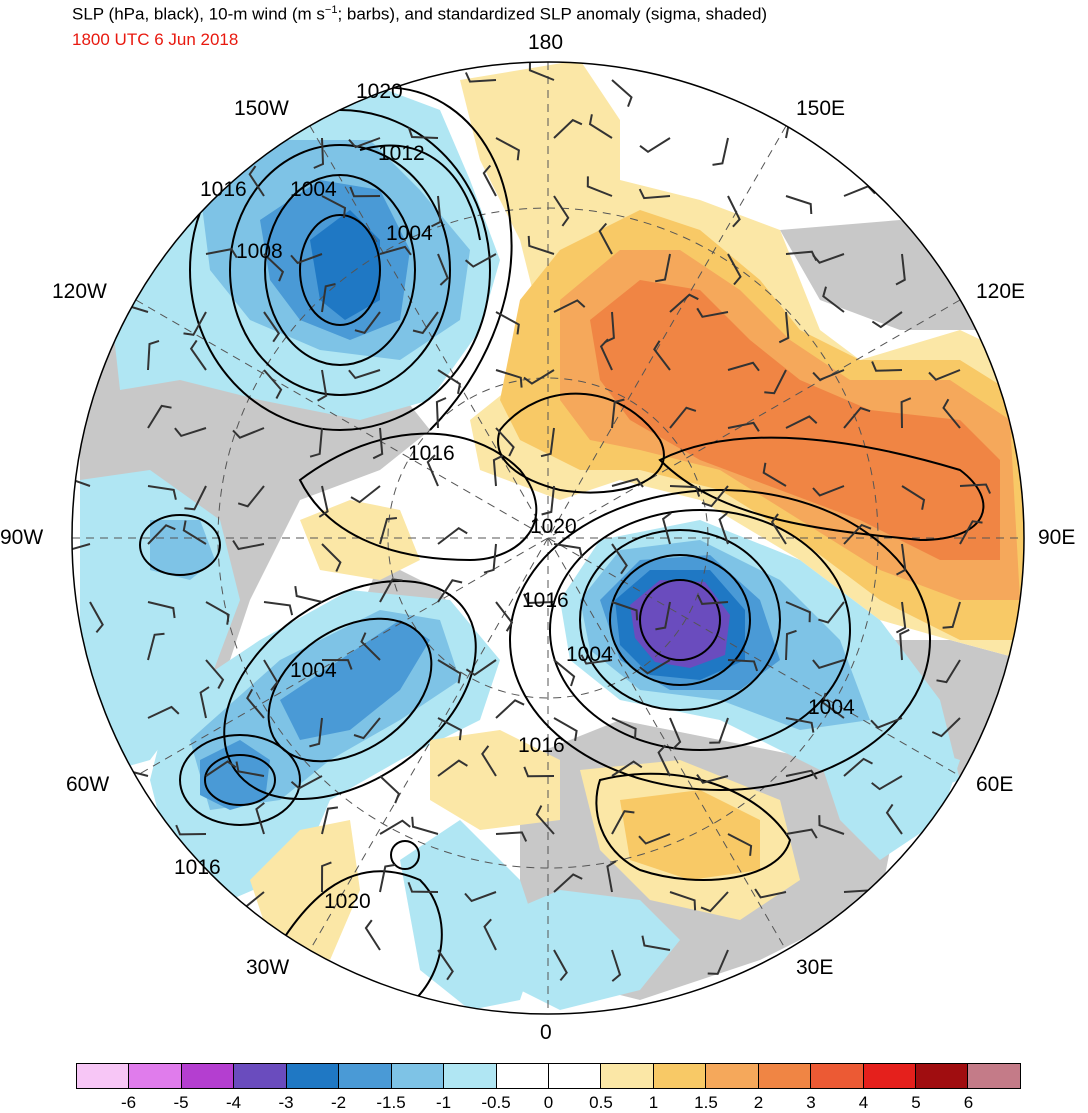 This screenshot has width=1088, height=1113. I want to click on colorbar-label: -5, so click(181, 1102).